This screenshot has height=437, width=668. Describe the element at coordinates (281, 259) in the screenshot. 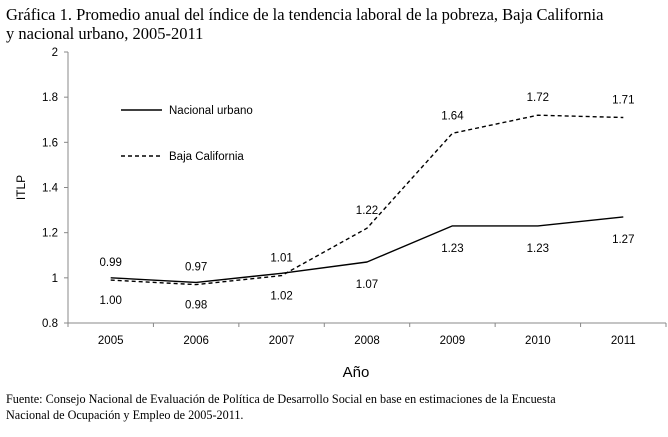

I see `data-label: 1.01` at that location.